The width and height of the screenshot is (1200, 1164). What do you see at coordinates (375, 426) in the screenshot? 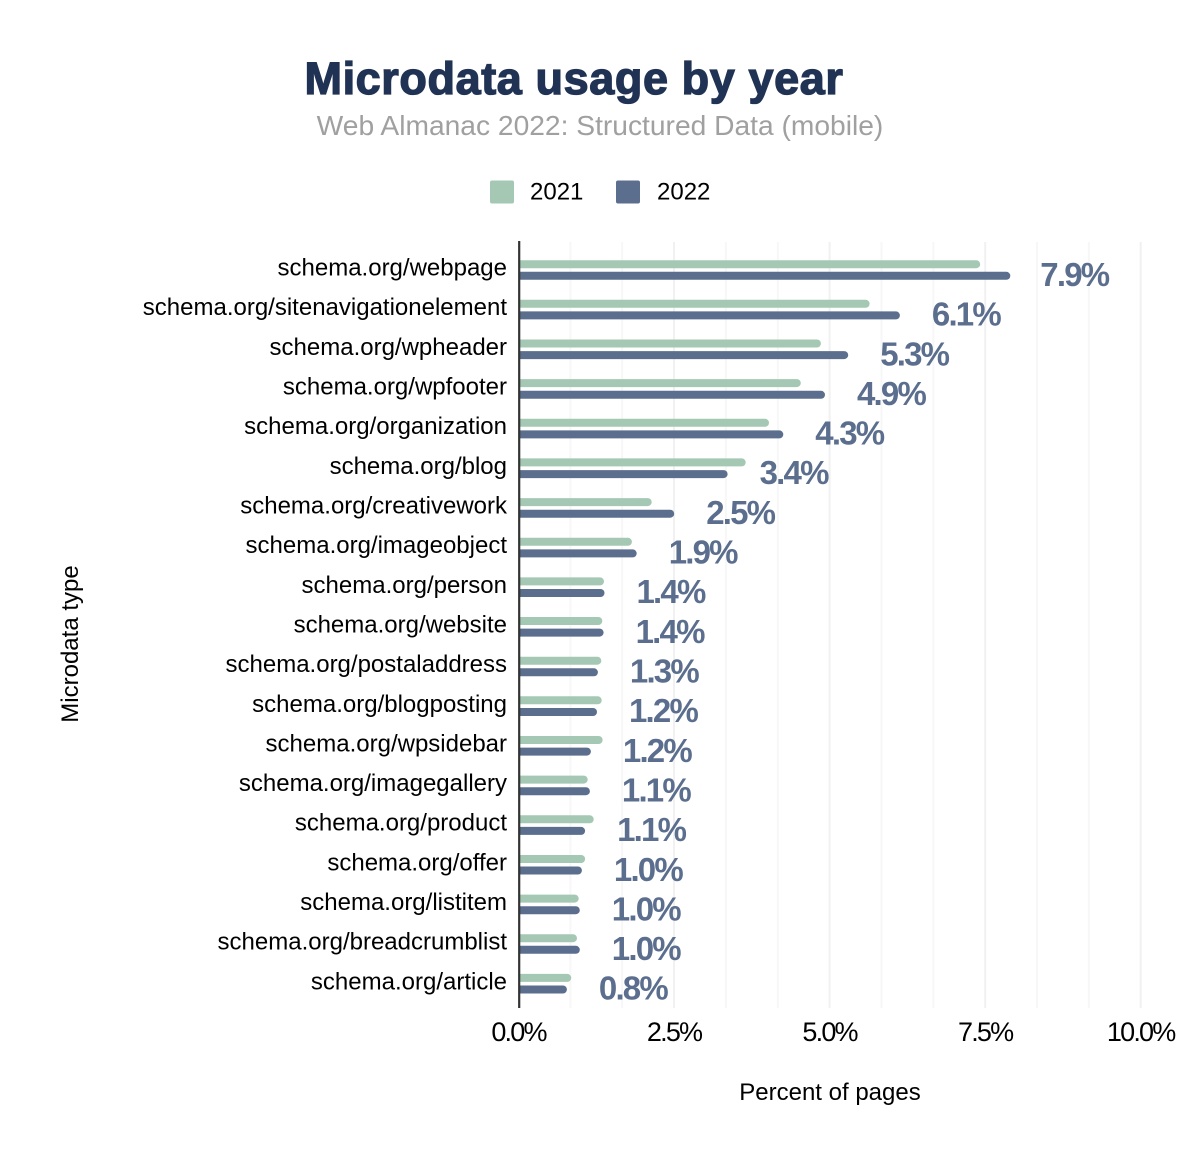
I see `svg-text: schema.org/organization` at bounding box center [375, 426].